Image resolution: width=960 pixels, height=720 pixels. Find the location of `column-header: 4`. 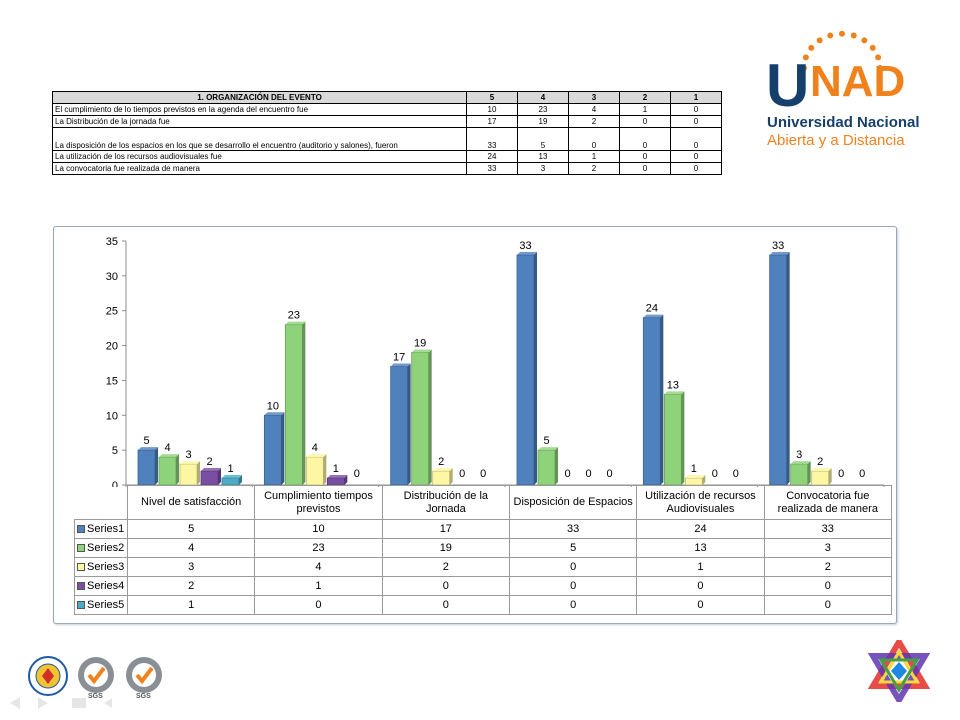

column-header: 4 is located at coordinates (543, 97).